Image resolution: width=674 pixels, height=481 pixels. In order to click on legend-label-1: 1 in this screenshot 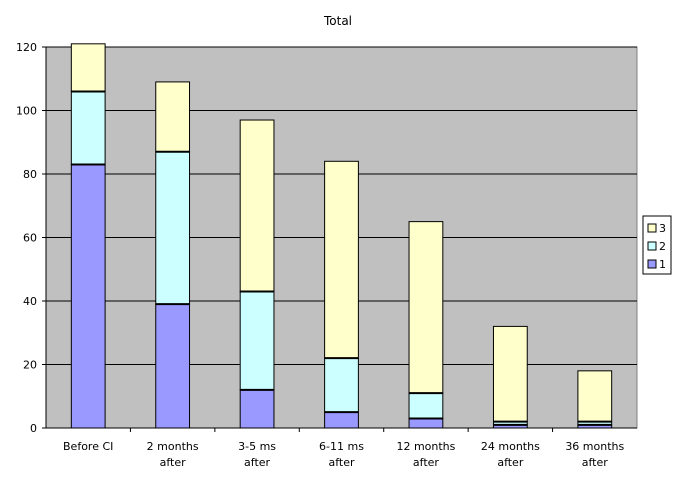, I will do `click(662, 264)`.